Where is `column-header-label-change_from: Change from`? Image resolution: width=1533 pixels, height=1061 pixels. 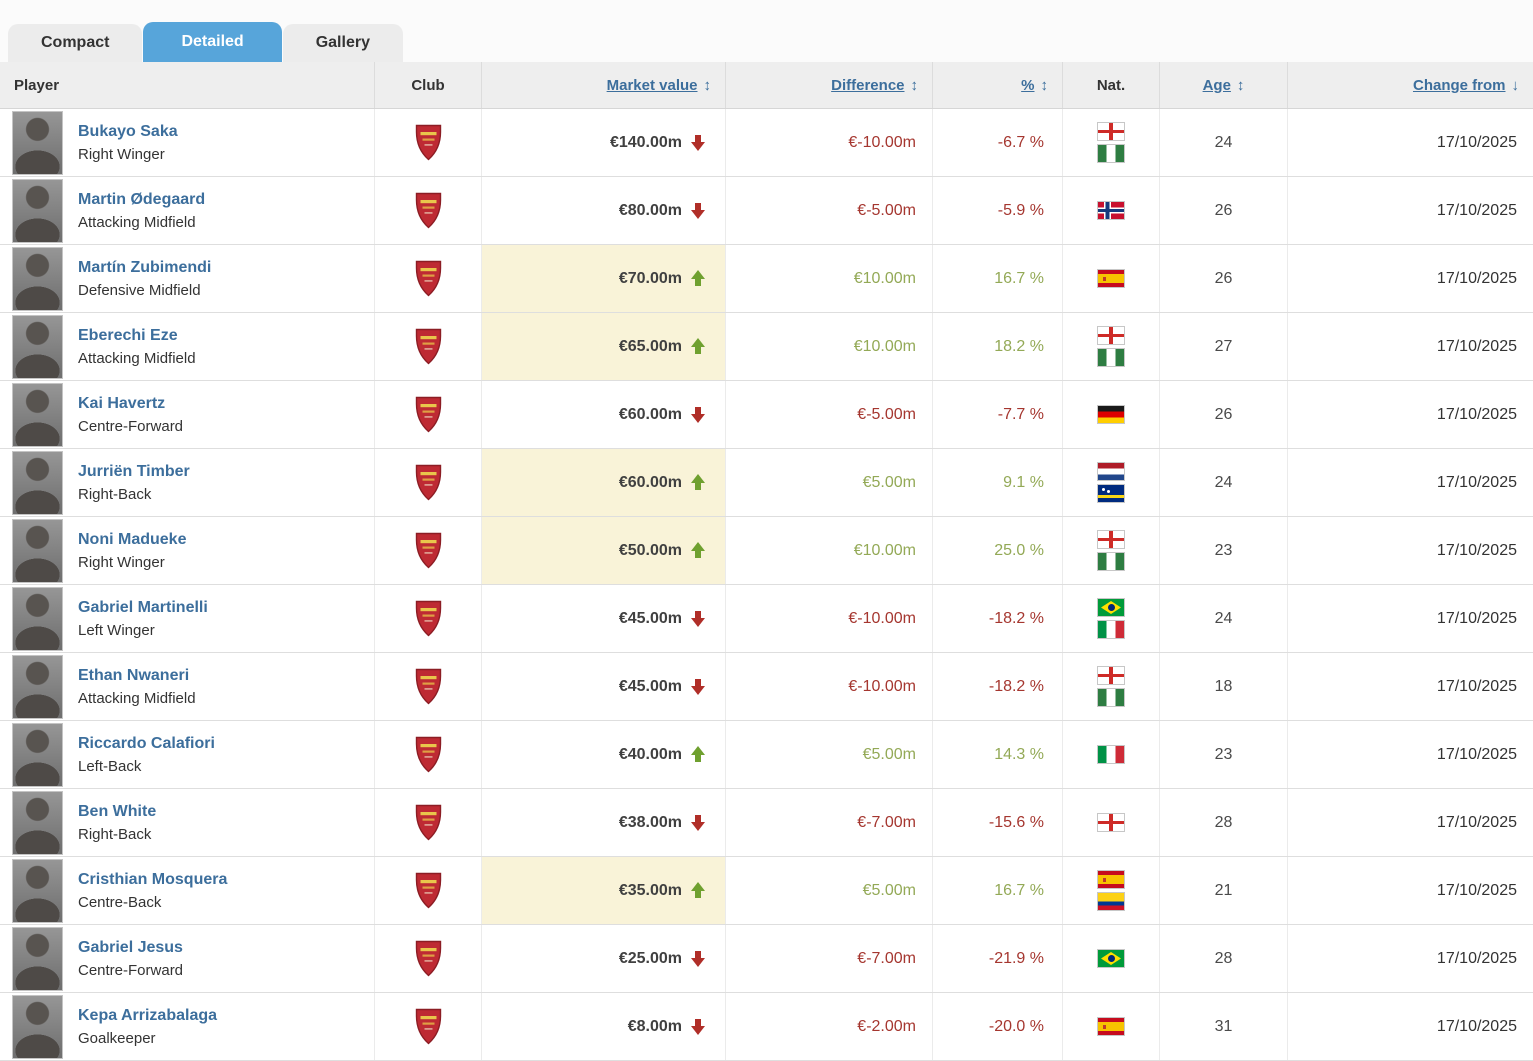 column-header-label-change_from: Change from is located at coordinates (1459, 85).